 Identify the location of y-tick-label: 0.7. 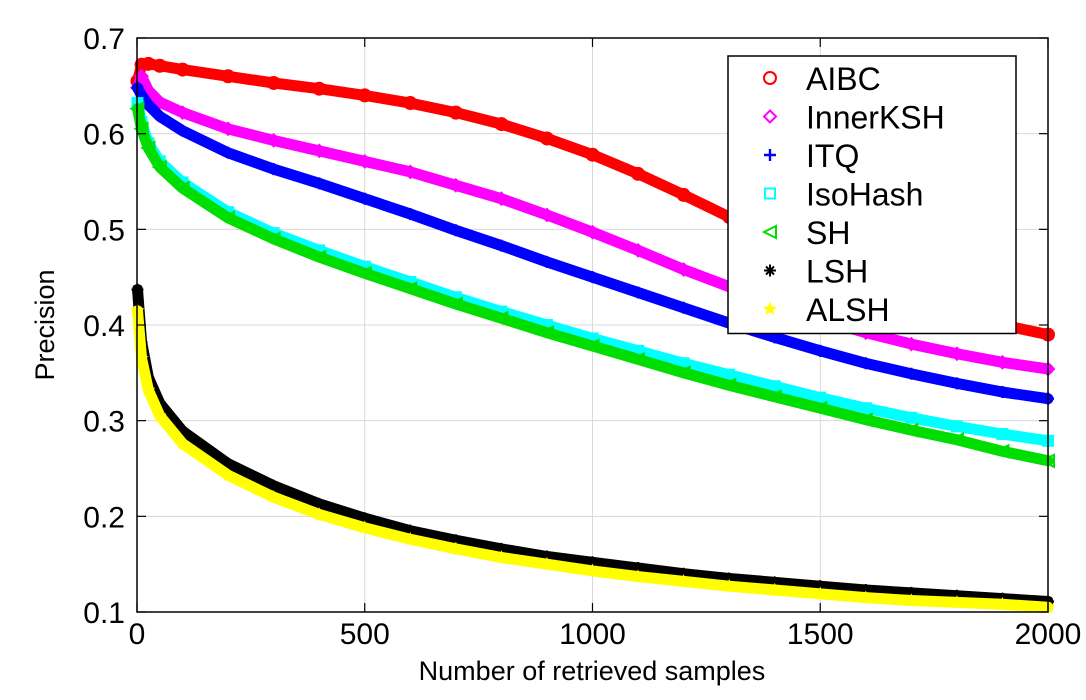
(104, 39).